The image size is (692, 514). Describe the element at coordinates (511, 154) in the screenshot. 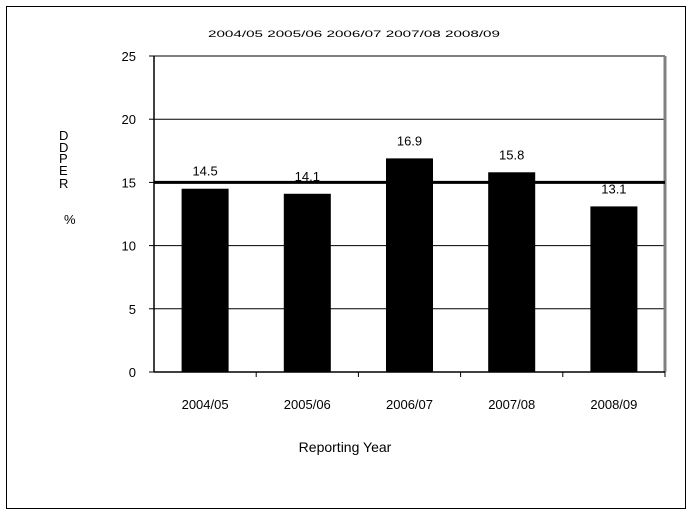

I see `data-label: 15.8` at that location.